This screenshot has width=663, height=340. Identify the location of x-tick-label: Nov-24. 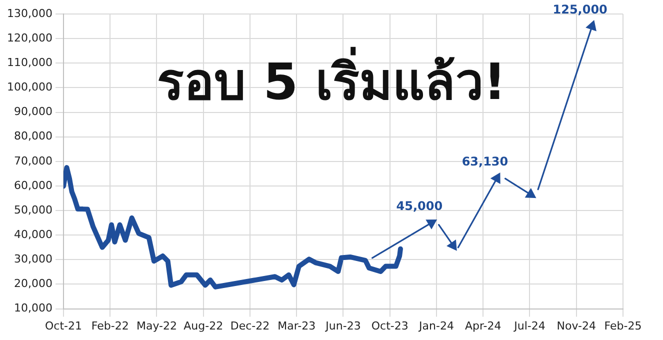
(576, 325).